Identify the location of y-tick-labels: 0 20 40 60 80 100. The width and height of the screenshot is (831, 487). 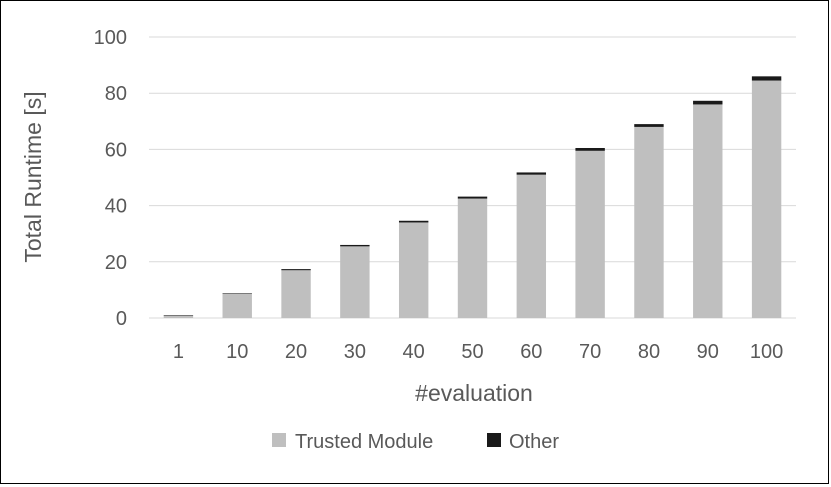
(110, 178).